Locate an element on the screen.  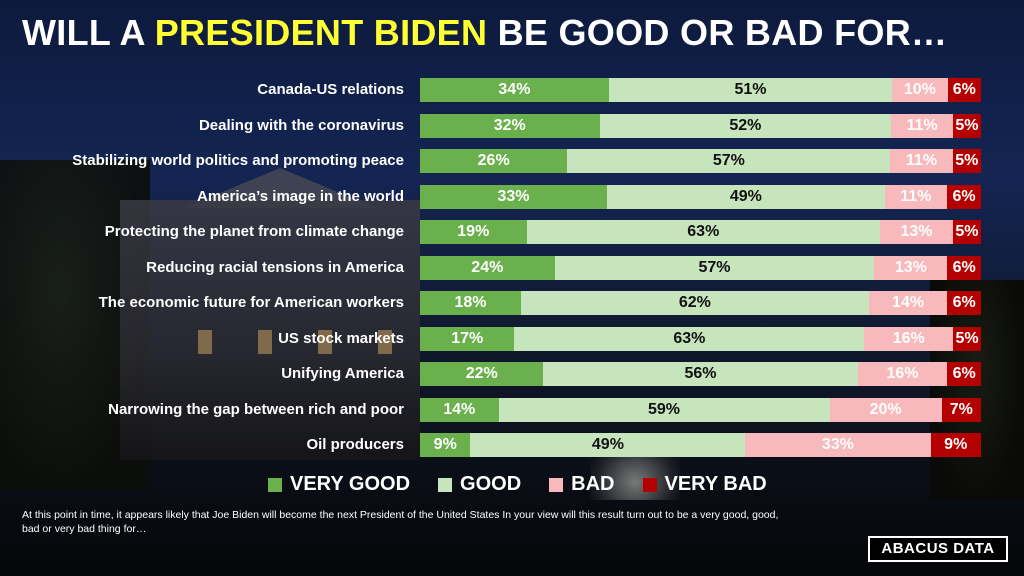
title-prefix: WILL A is located at coordinates (88, 32).